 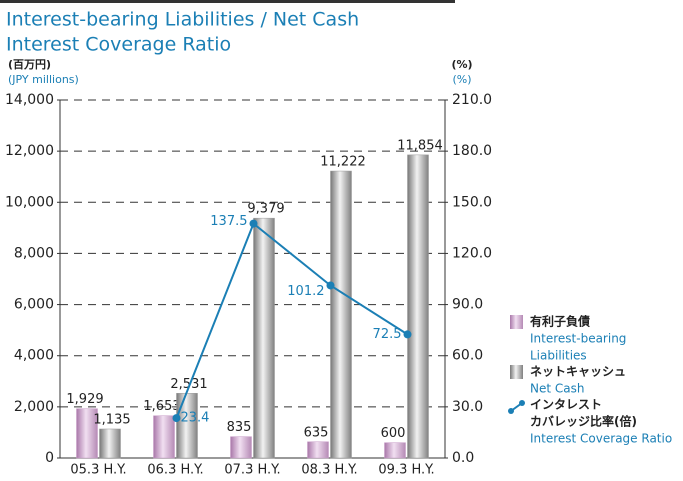 I want to click on line-value-label: 137.5, so click(x=228, y=221).